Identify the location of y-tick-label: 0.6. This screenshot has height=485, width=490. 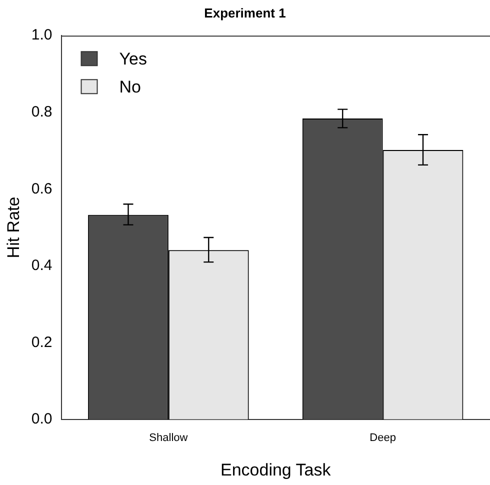
(41, 189).